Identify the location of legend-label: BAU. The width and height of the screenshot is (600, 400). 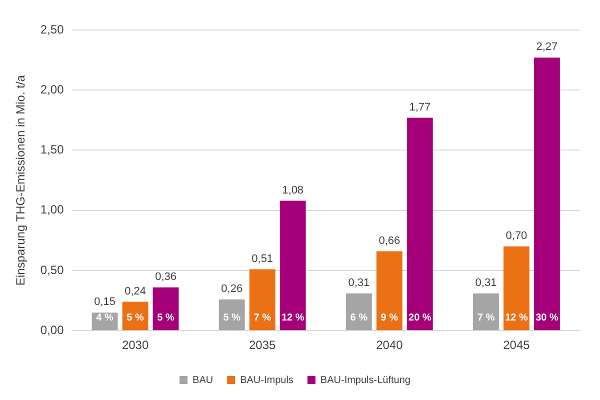
(203, 380).